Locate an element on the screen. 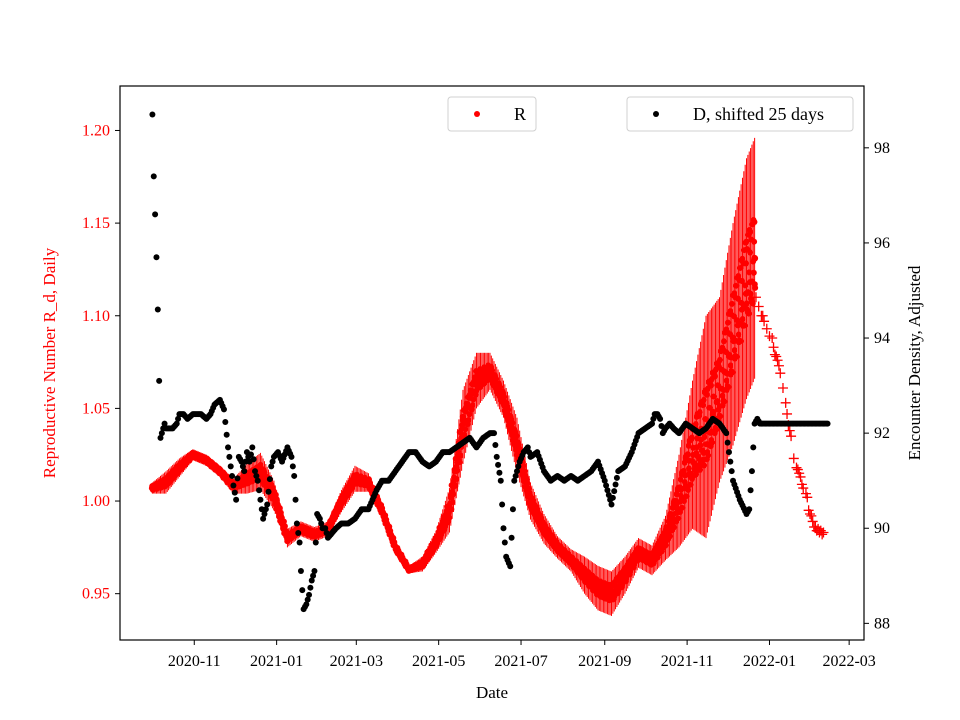 The width and height of the screenshot is (960, 720). x-tick-label: 2021-01 is located at coordinates (276, 661).